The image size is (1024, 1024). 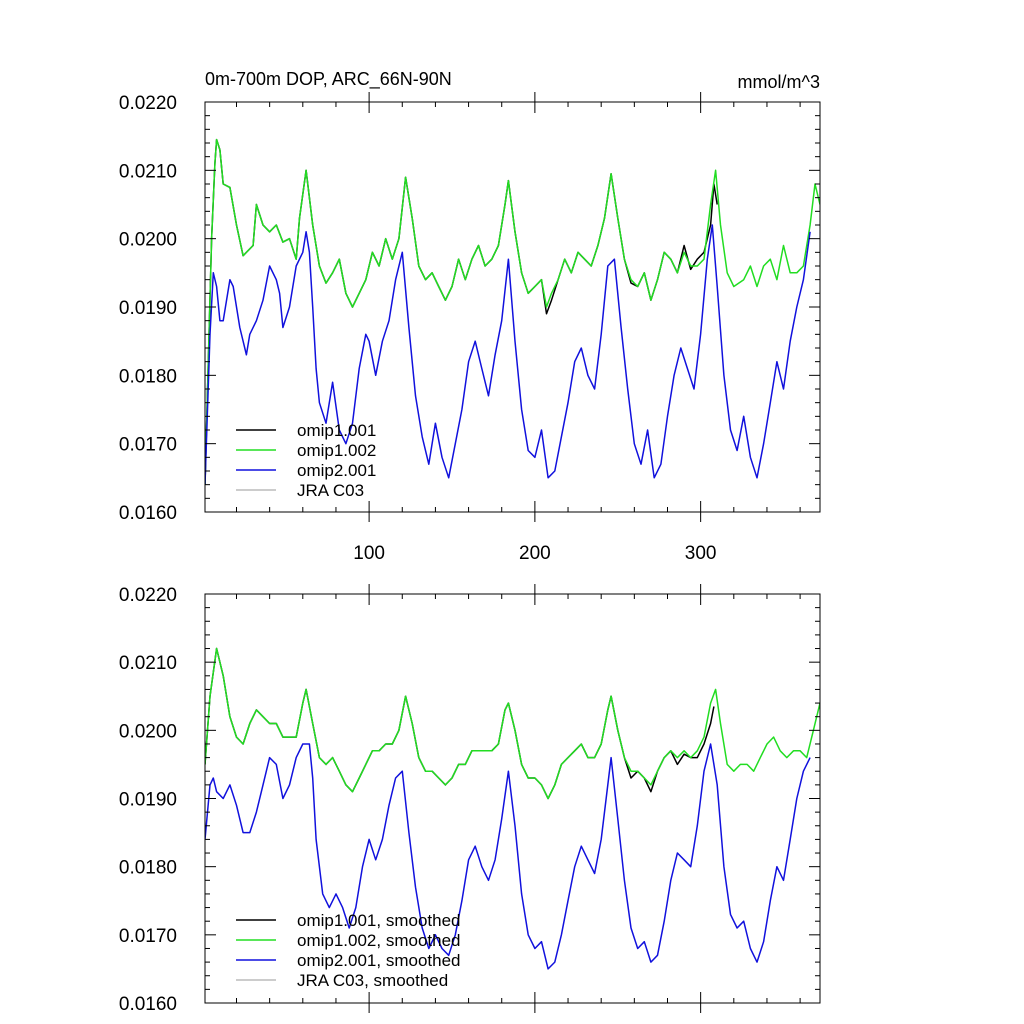 I want to click on legend-label: JRA C03, smoothed, so click(x=372, y=980).